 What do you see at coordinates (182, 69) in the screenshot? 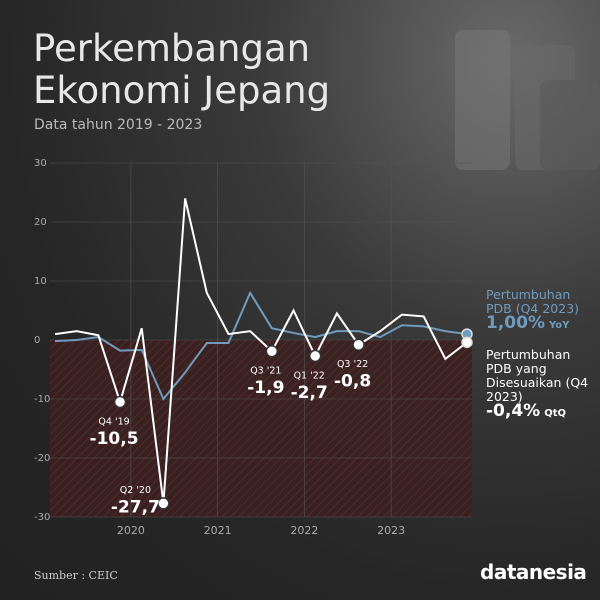
I see `title: Perkembangan Ekonomi Jepang` at bounding box center [182, 69].